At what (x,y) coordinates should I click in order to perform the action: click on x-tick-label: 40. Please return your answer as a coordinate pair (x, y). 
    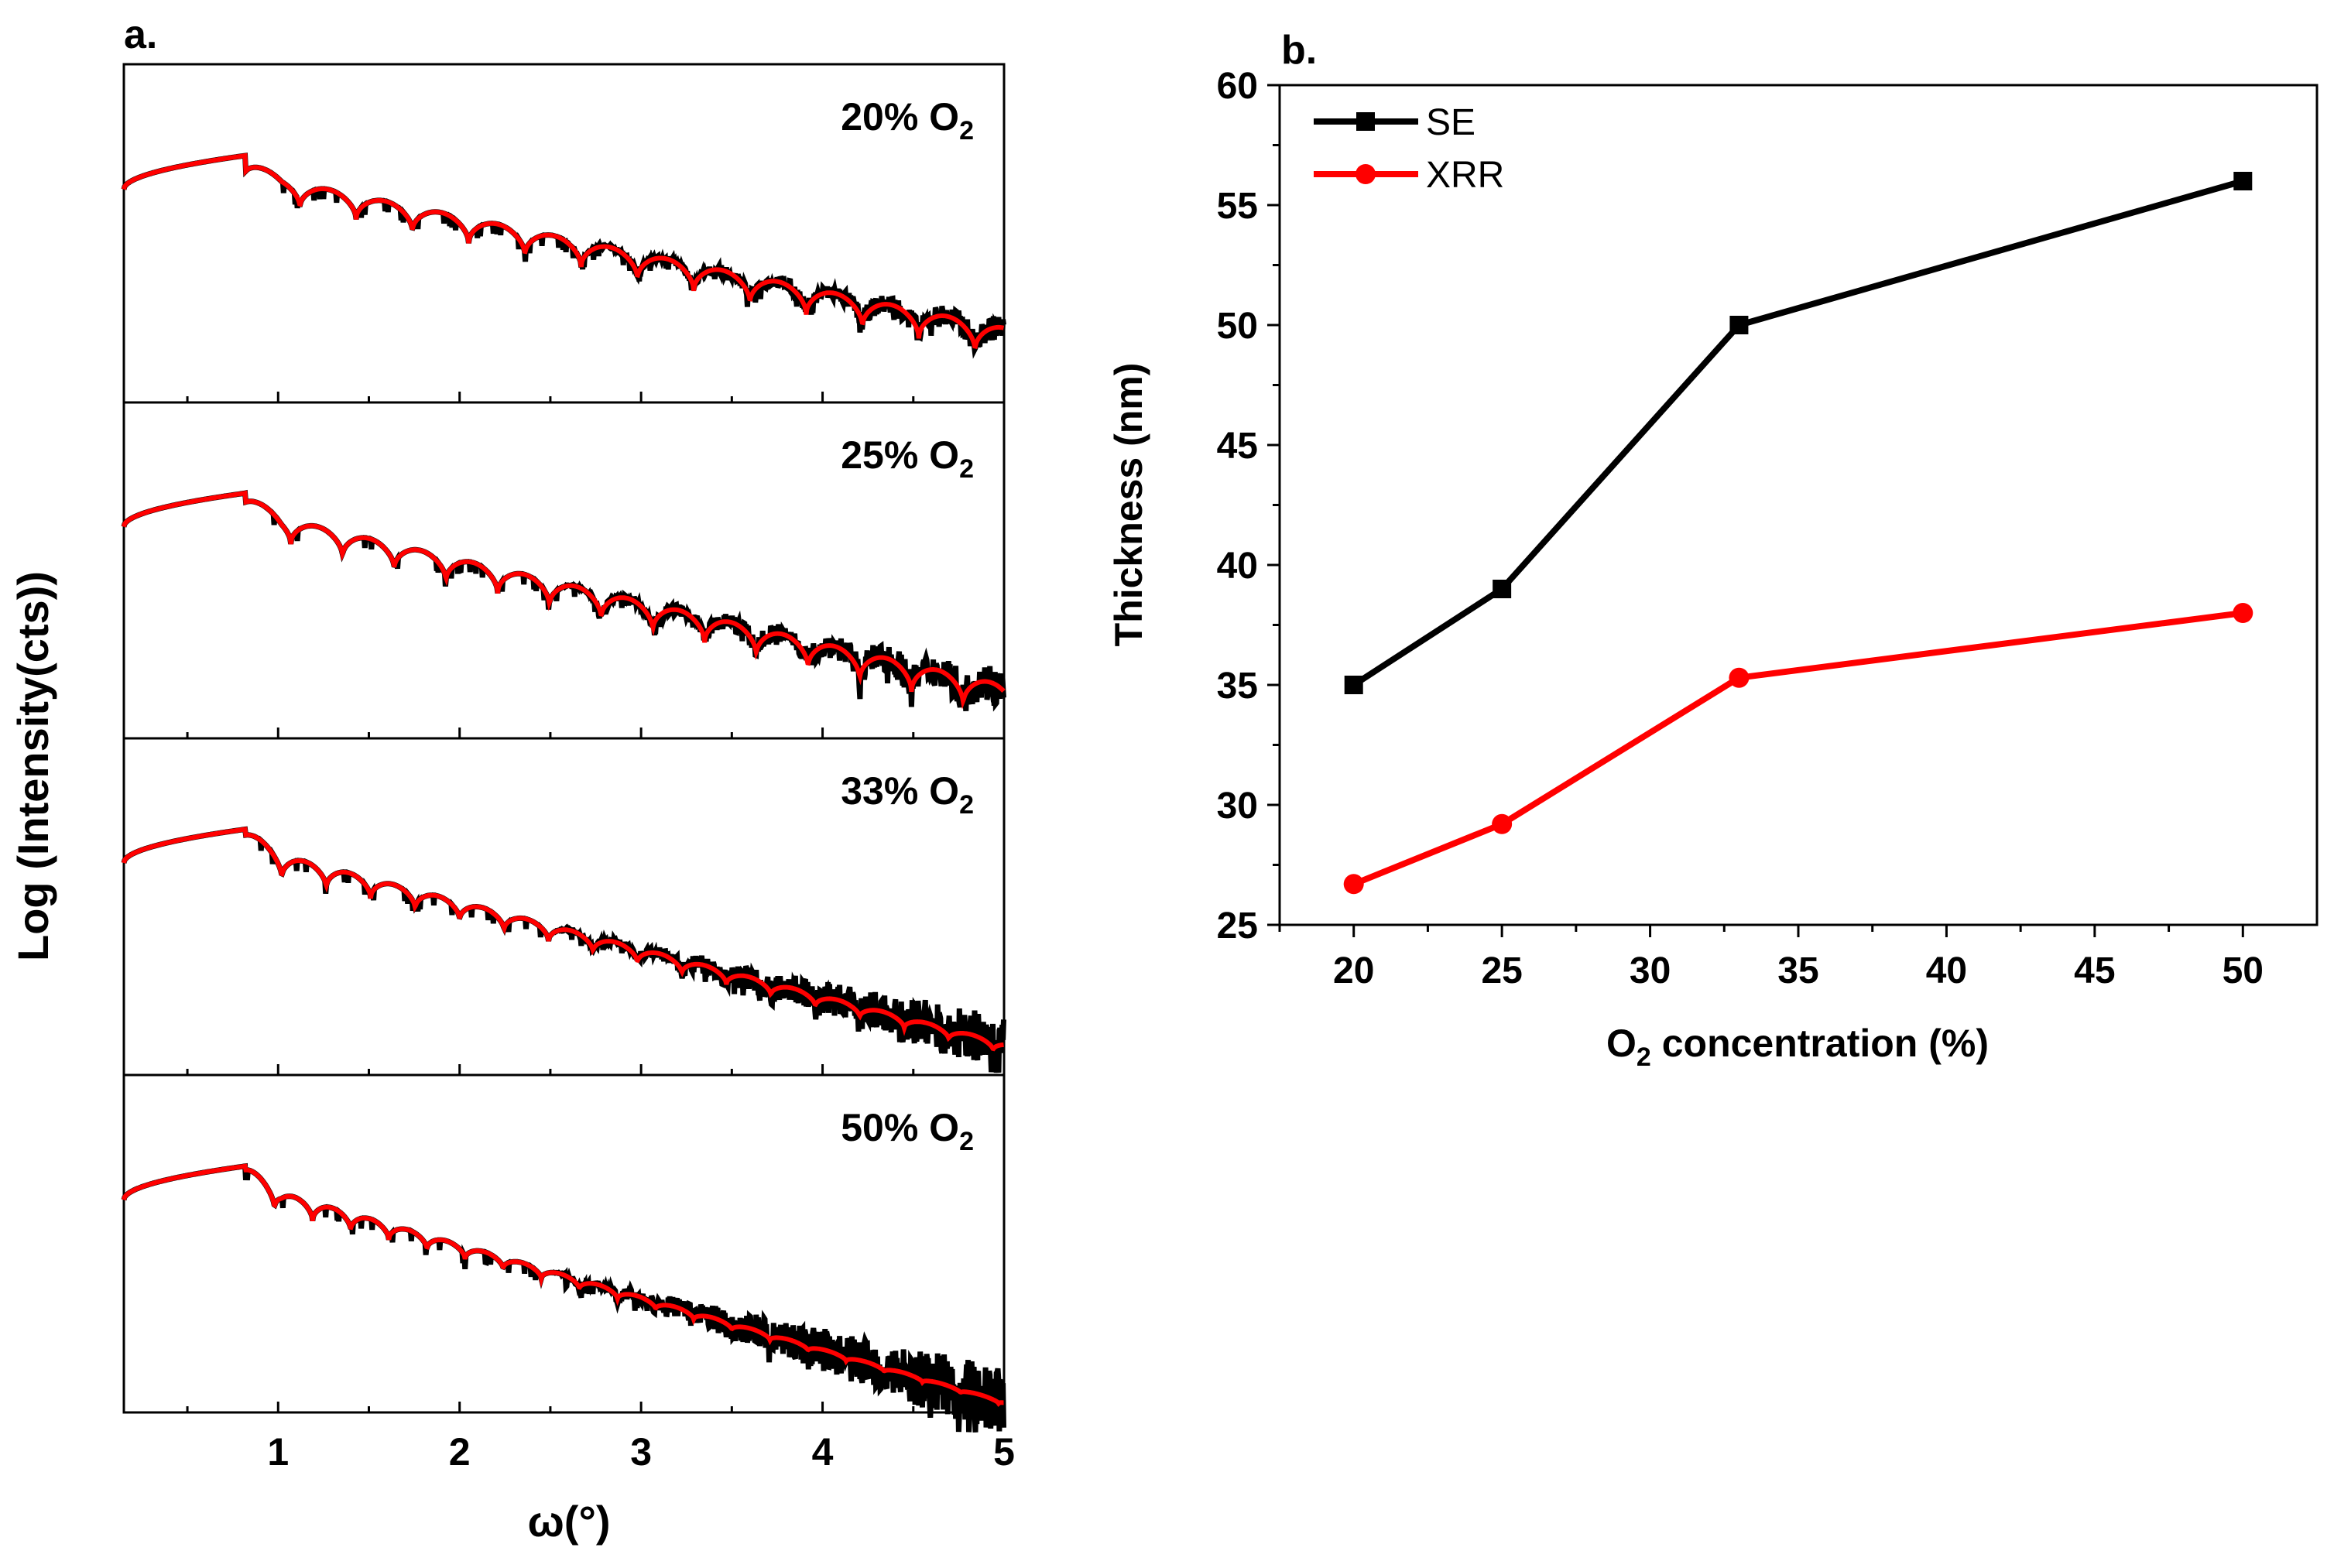
    Looking at the image, I should click on (1946, 971).